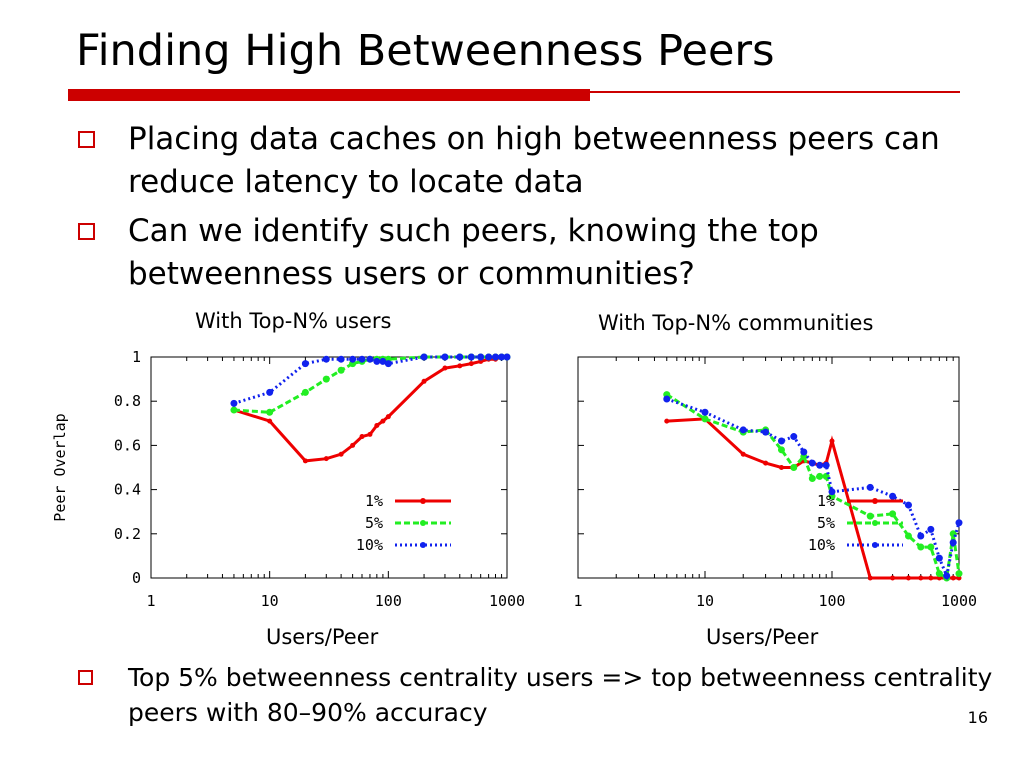  I want to click on y-axis-label: Peer Overlap, so click(60, 467).